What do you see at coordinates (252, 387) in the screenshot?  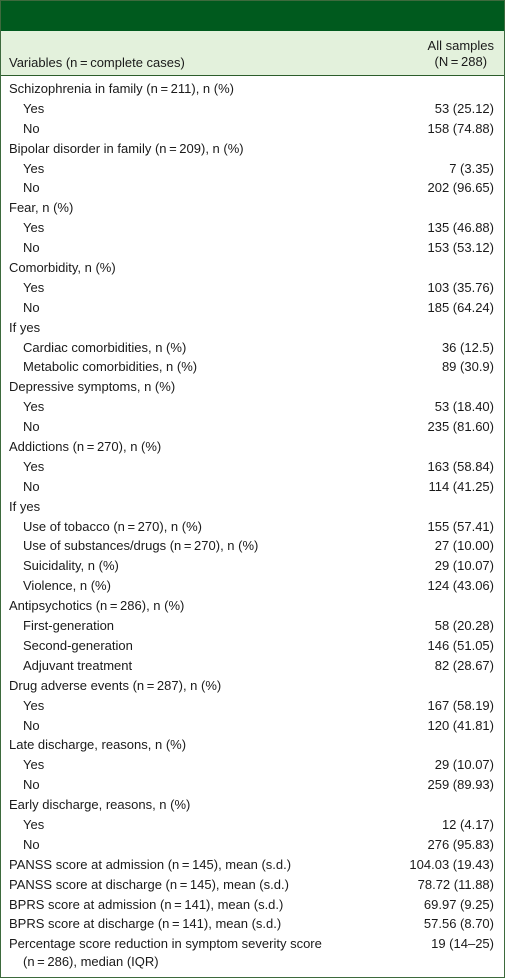 I see `table-row: Depressive symptoms, n (%)` at bounding box center [252, 387].